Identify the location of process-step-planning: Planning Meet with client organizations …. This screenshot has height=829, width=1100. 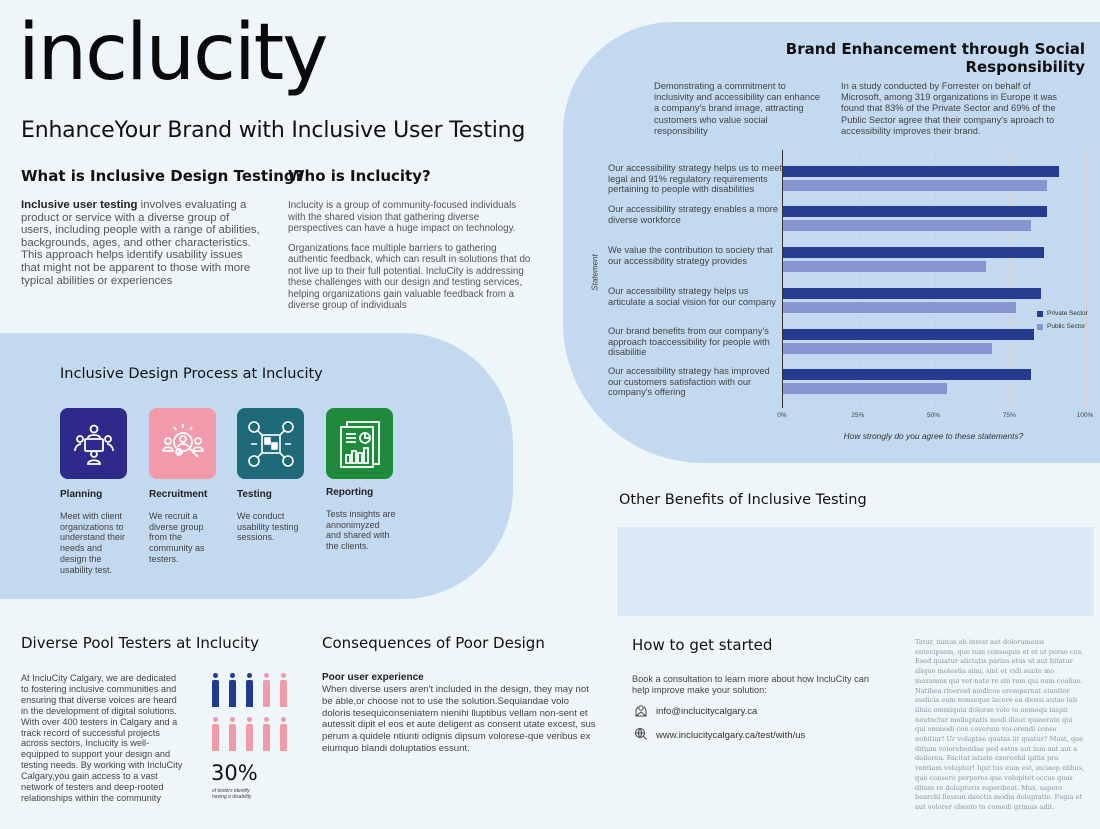
(100, 491).